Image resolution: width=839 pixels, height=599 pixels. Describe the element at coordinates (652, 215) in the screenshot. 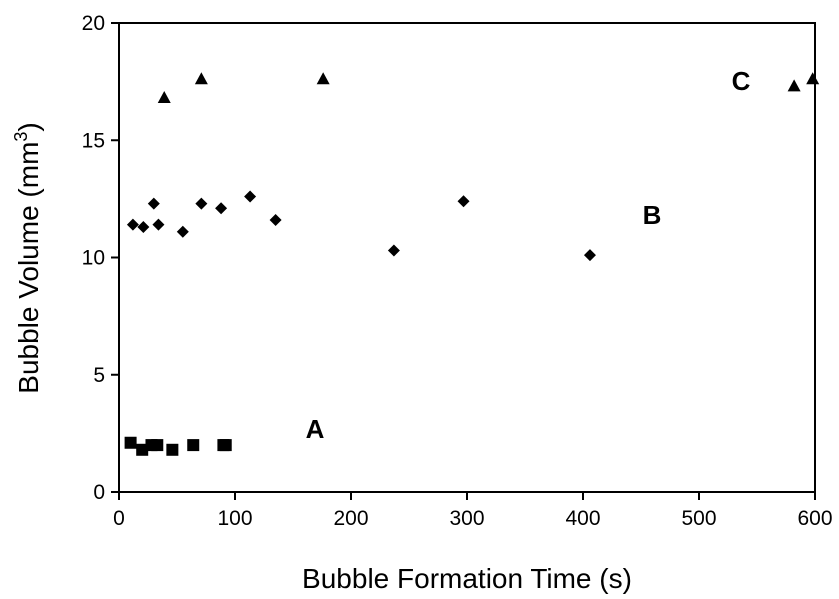

I see `series-label-b: B` at that location.